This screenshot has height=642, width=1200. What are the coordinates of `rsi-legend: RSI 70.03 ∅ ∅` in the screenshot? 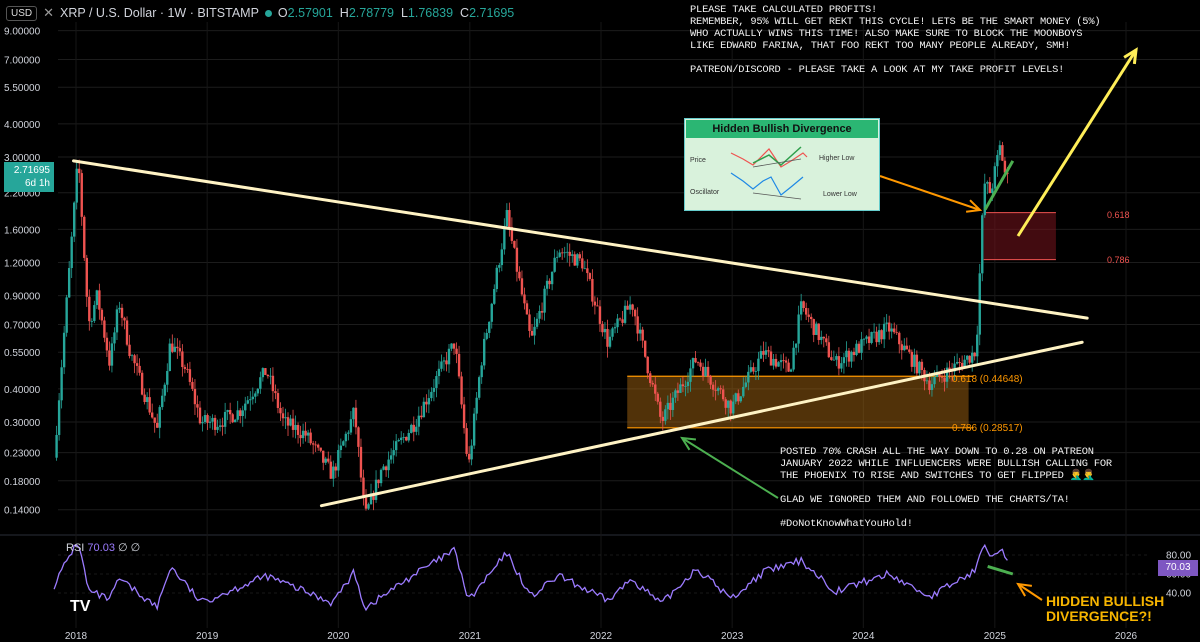 It's located at (103, 548).